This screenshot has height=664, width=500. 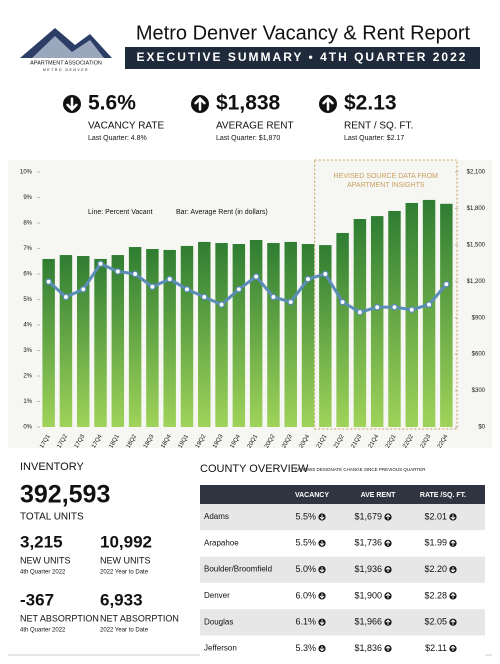 What do you see at coordinates (27, 275) in the screenshot?
I see `y-tick-label: 6%` at bounding box center [27, 275].